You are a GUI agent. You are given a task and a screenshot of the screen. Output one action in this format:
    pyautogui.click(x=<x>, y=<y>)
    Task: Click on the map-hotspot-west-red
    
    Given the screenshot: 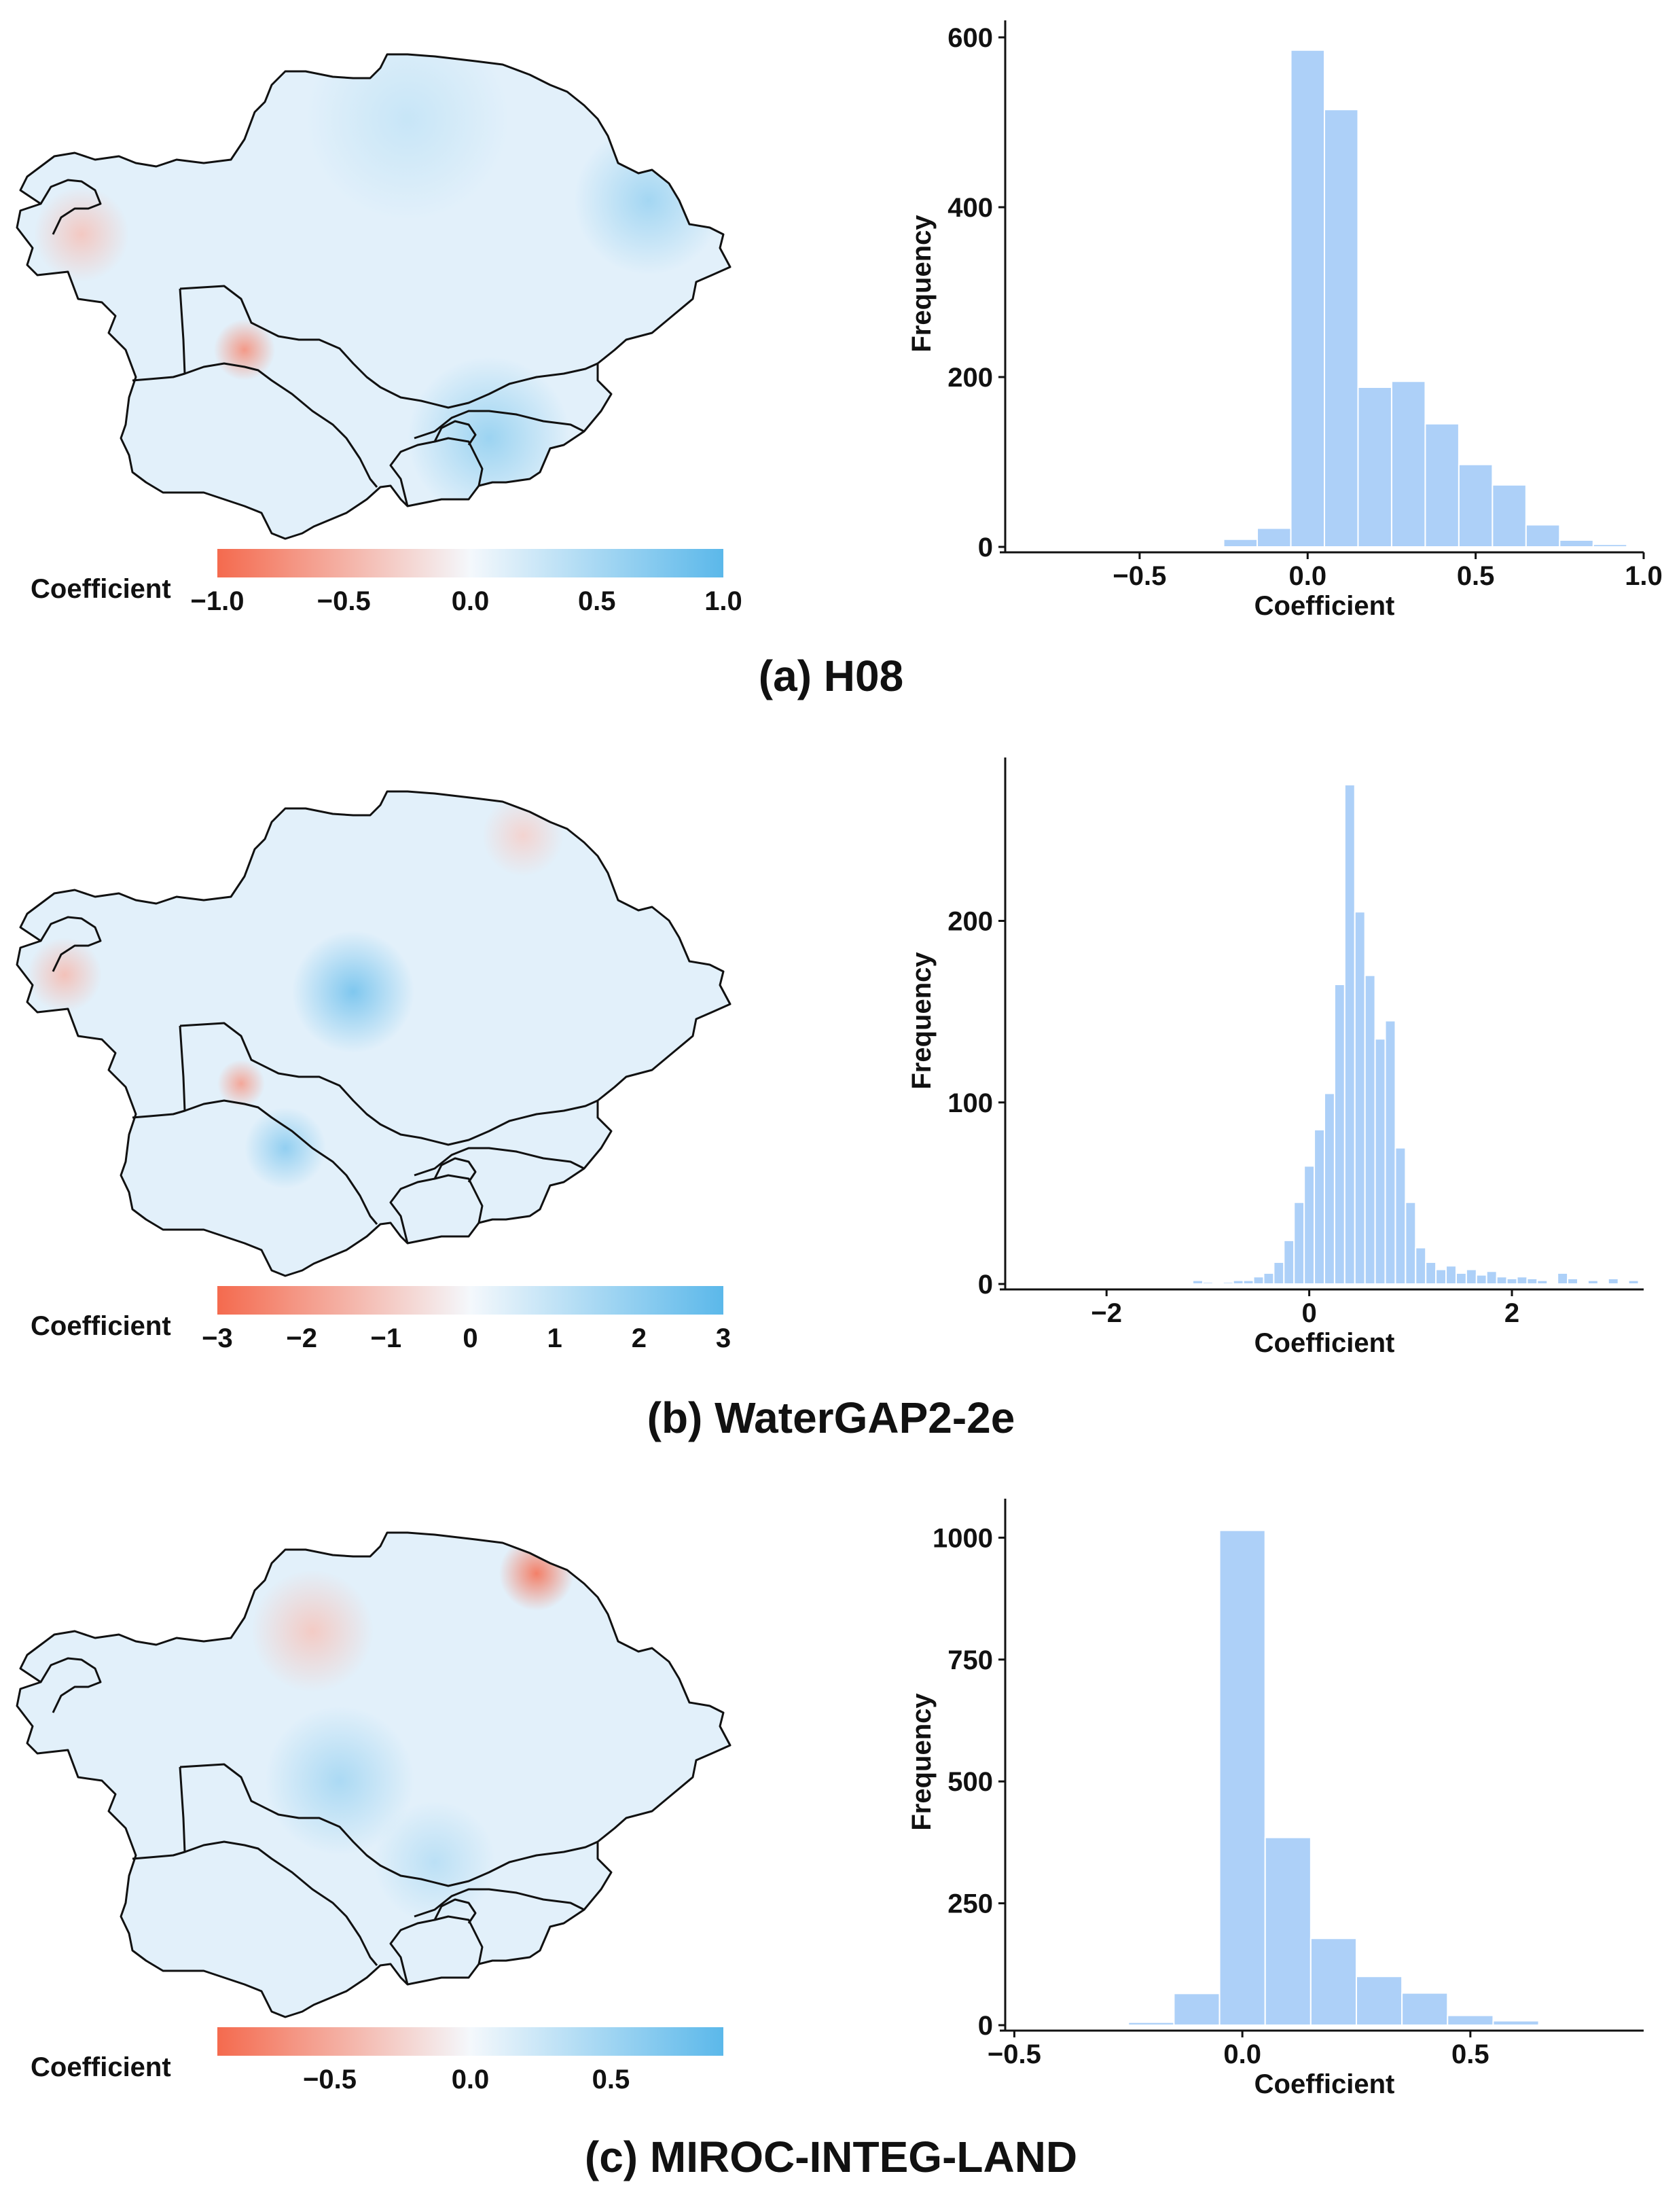 What is the action you would take?
    pyautogui.click(x=81, y=234)
    